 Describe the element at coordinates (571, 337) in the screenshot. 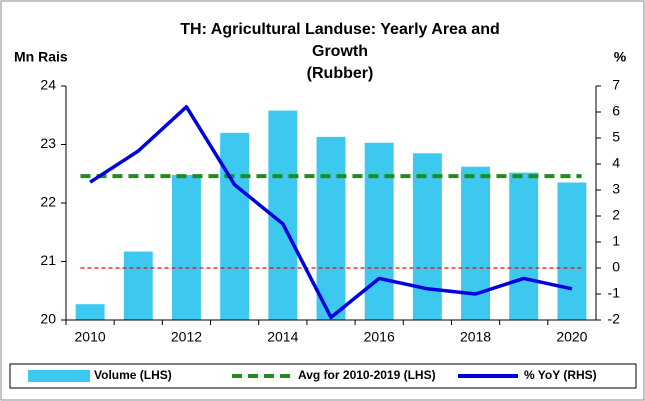

I see `x-tick-label: 2020` at that location.